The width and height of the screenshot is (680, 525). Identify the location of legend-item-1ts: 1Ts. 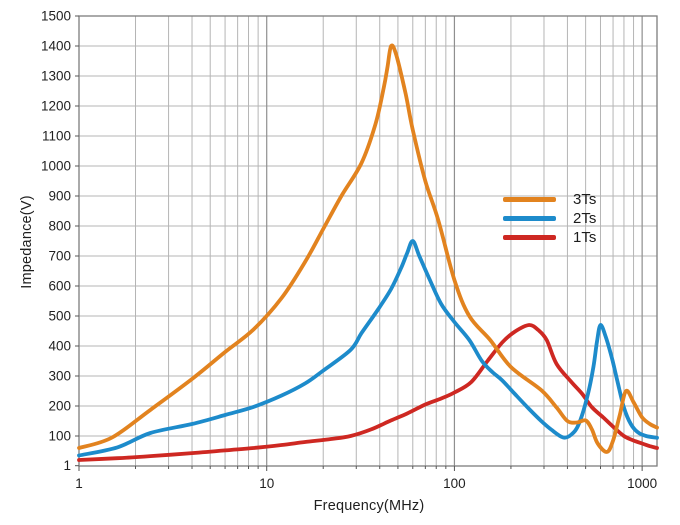
(549, 237).